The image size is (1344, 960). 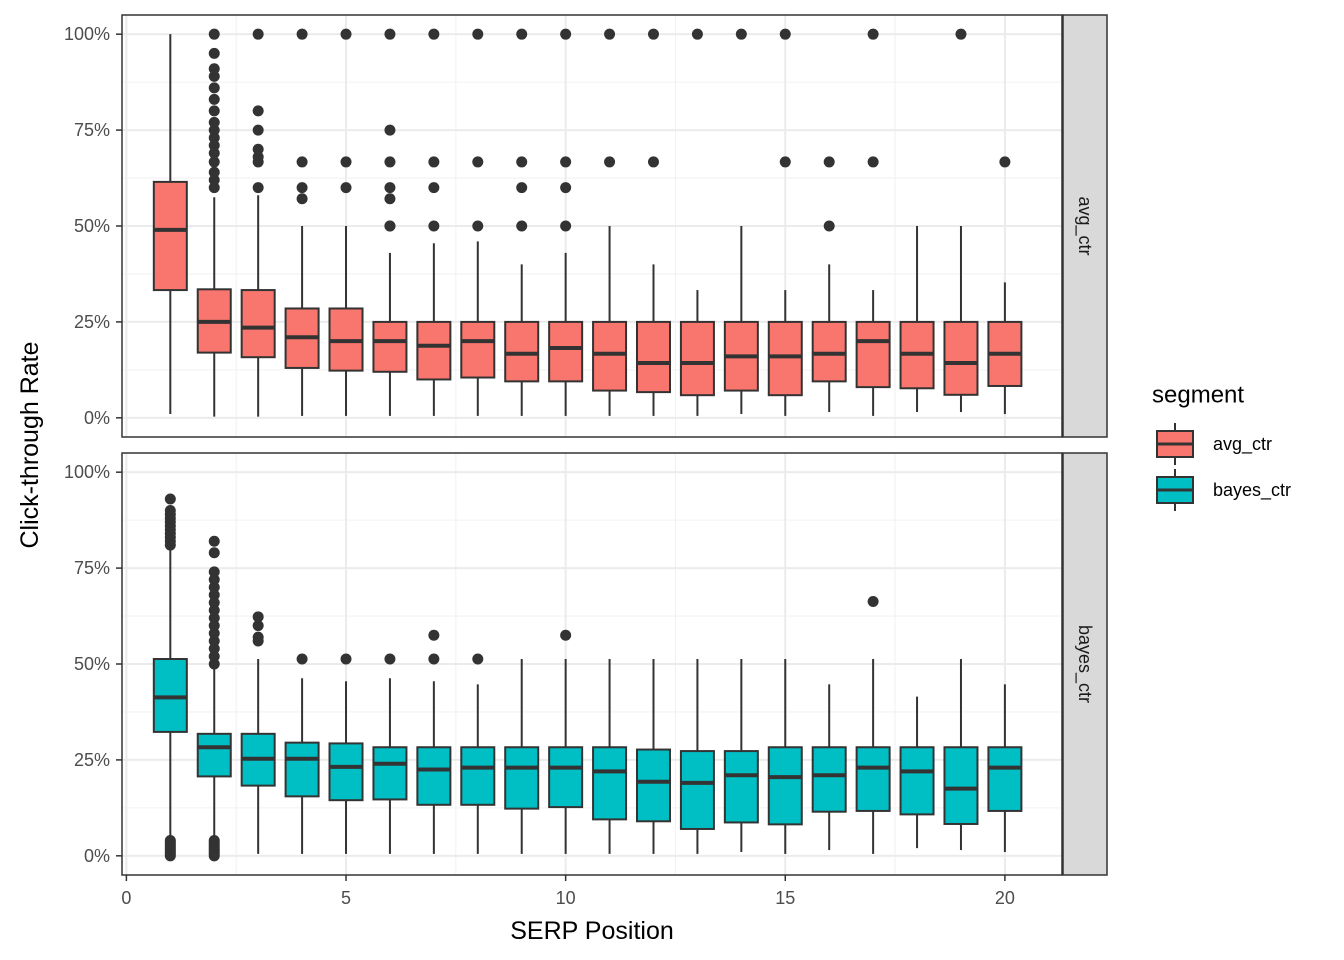 I want to click on x-tick-label: 0, so click(x=126, y=898).